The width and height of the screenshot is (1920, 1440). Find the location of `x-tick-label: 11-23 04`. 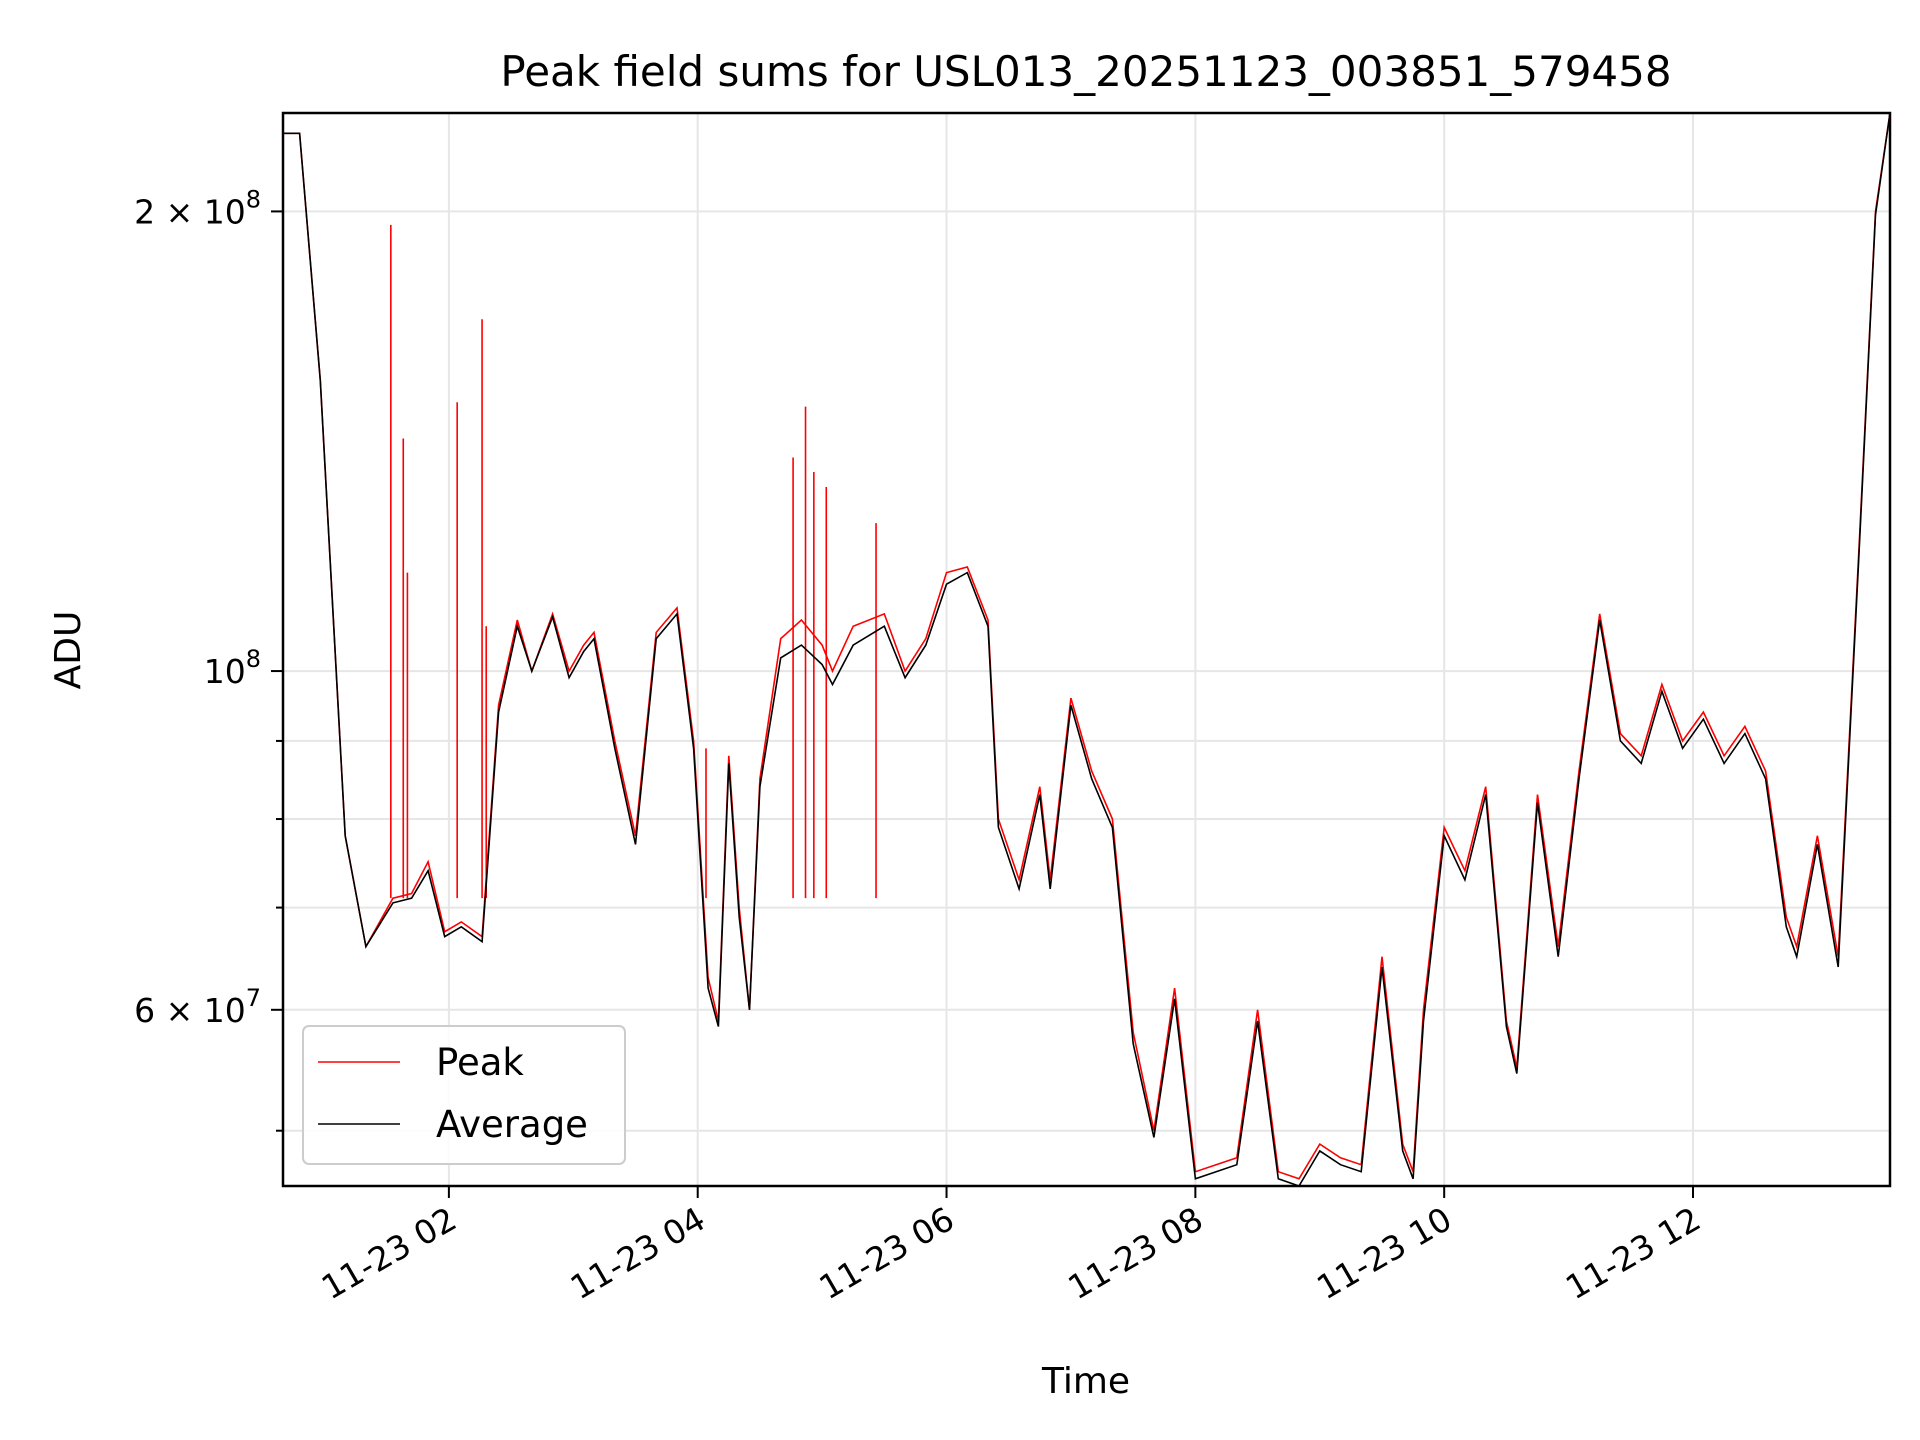

x-tick-label: 11-23 04 is located at coordinates (638, 1253).